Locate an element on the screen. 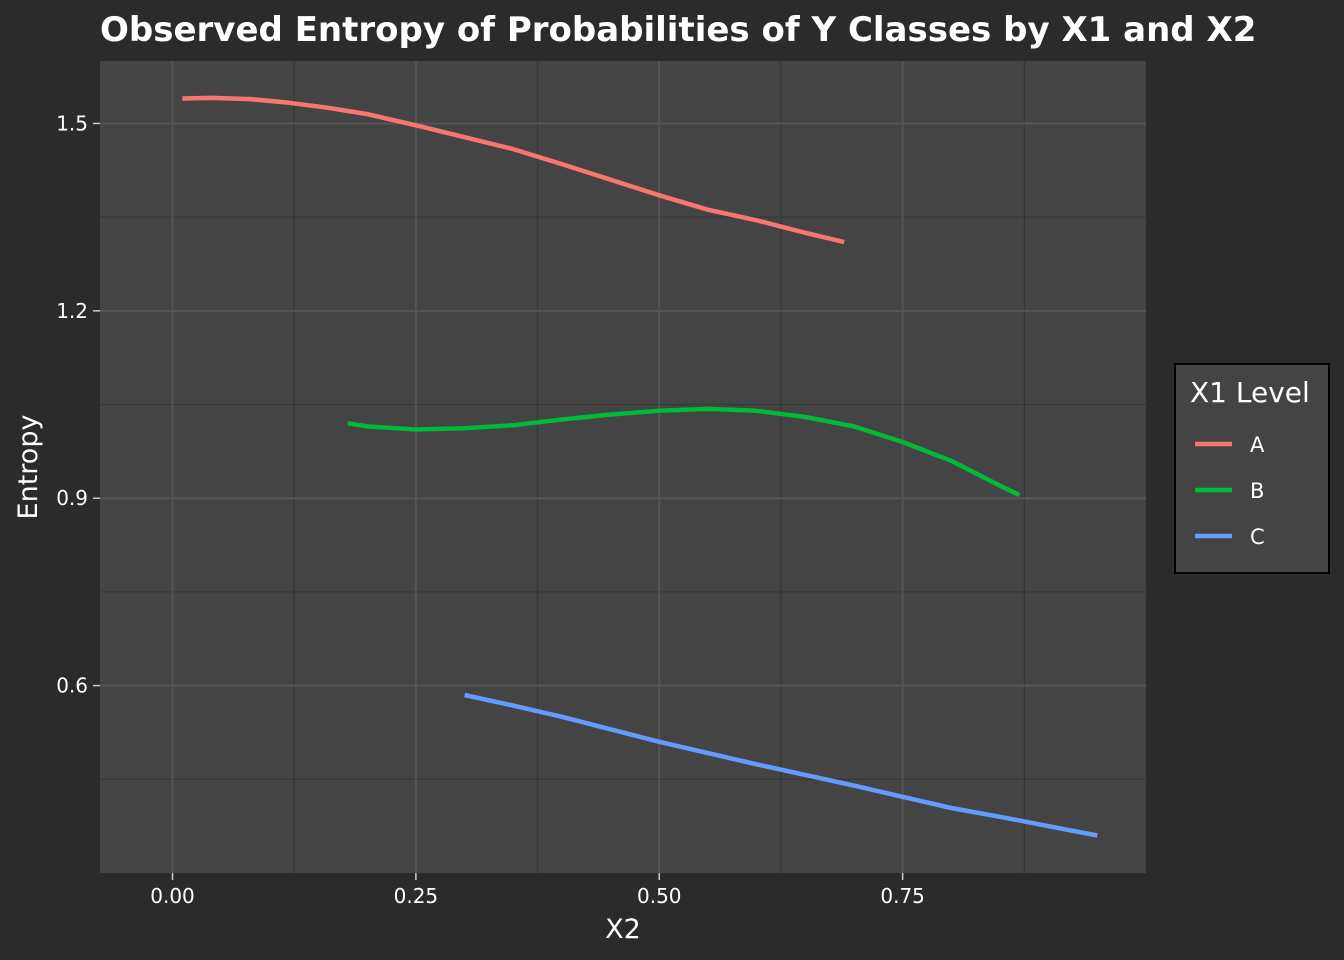 This screenshot has height=960, width=1344. x-tick-label: 0.00 is located at coordinates (172, 896).